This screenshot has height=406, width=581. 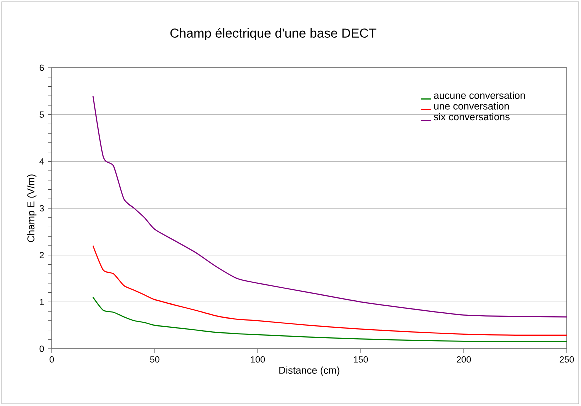 What do you see at coordinates (42, 349) in the screenshot?
I see `y-tick-label: 0` at bounding box center [42, 349].